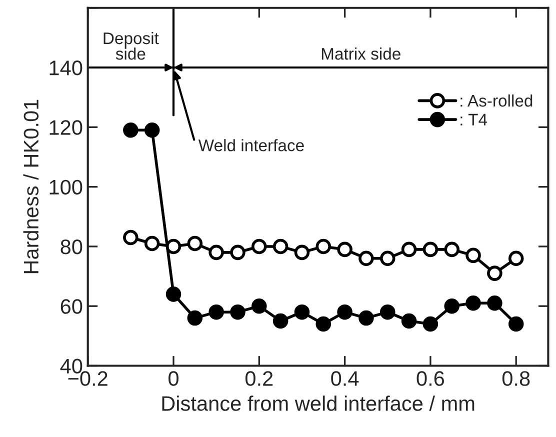 The height and width of the screenshot is (437, 556). I want to click on x-tick-label: 0, so click(173, 378).